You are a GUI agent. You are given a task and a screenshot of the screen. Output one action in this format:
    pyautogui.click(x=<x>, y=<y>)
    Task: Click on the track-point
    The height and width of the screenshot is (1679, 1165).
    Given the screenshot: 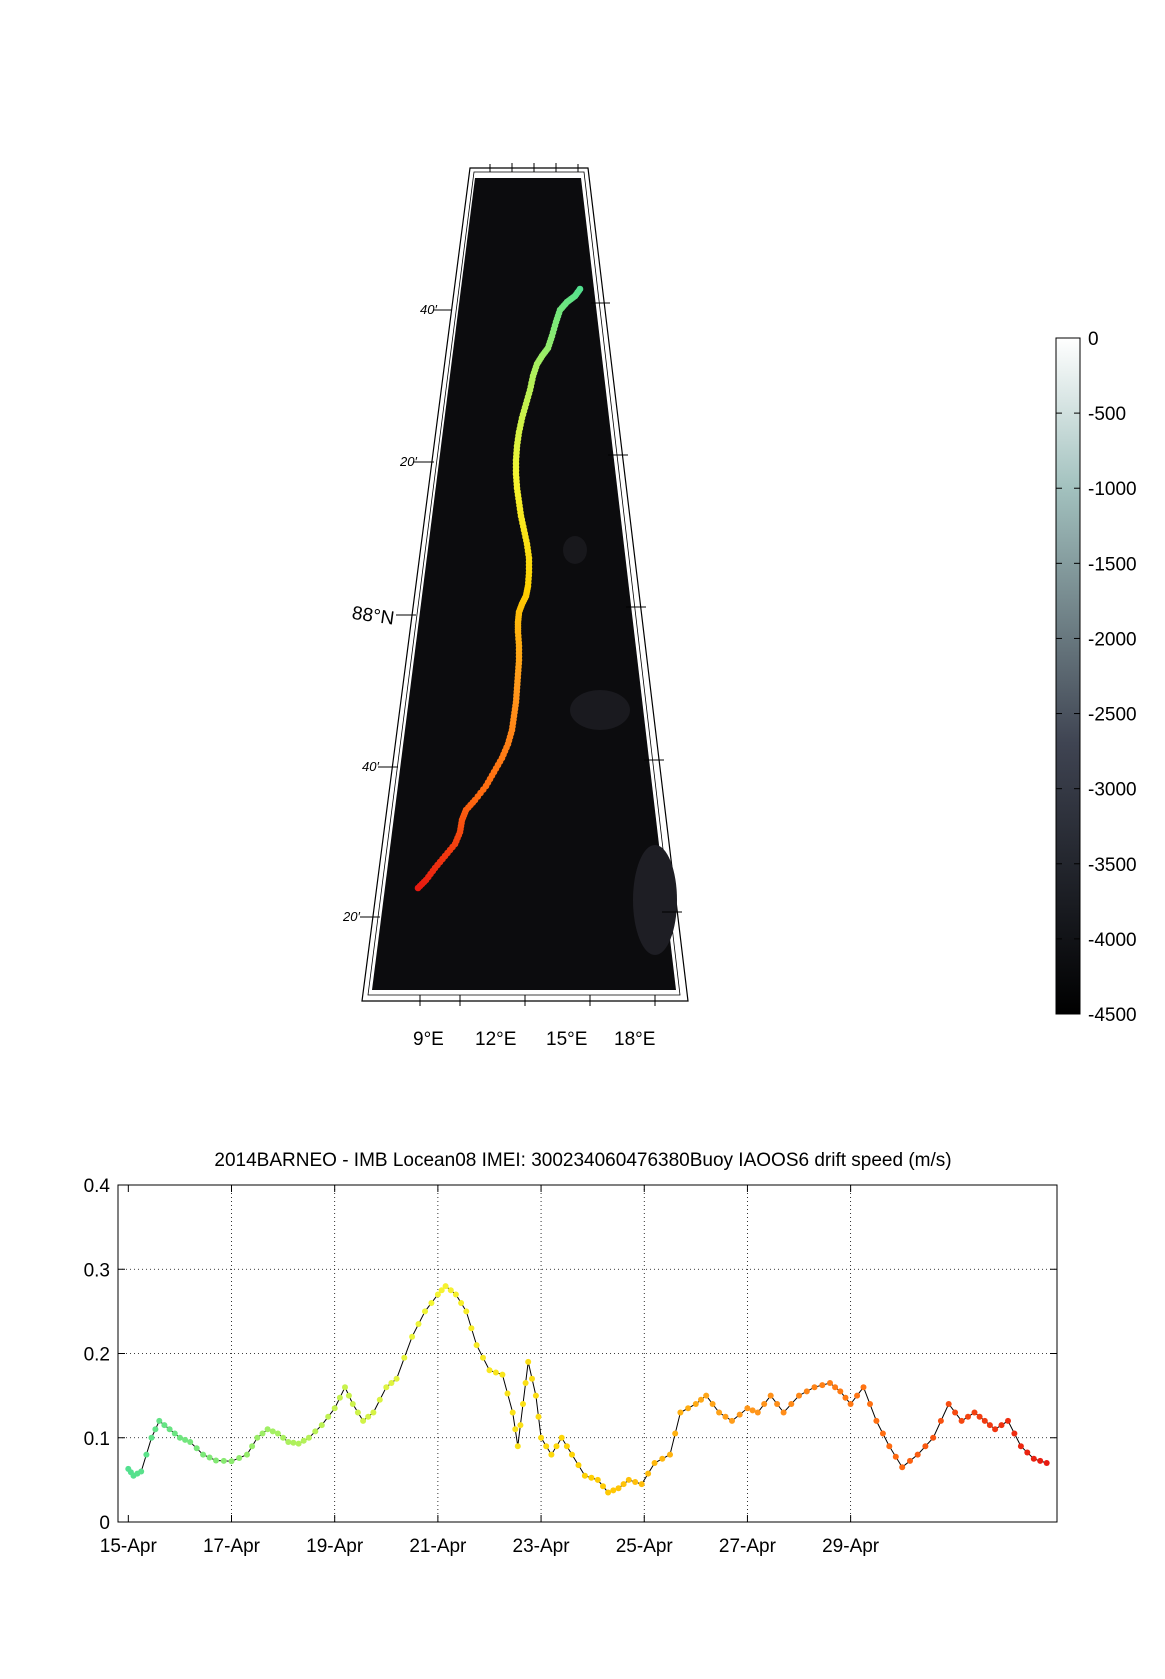 What is the action you would take?
    pyautogui.click(x=418, y=888)
    